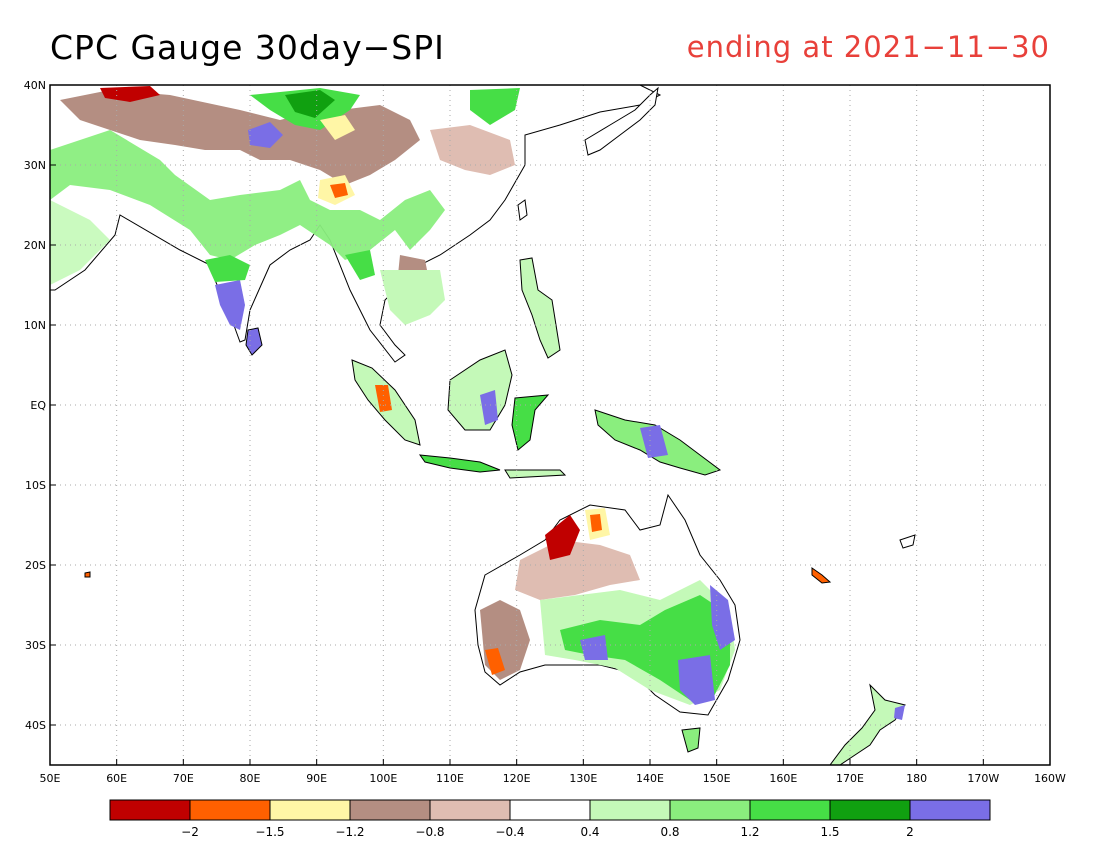 The image size is (1100, 850). Describe the element at coordinates (495, 106) in the screenshot. I see `asia-green-ne` at that location.